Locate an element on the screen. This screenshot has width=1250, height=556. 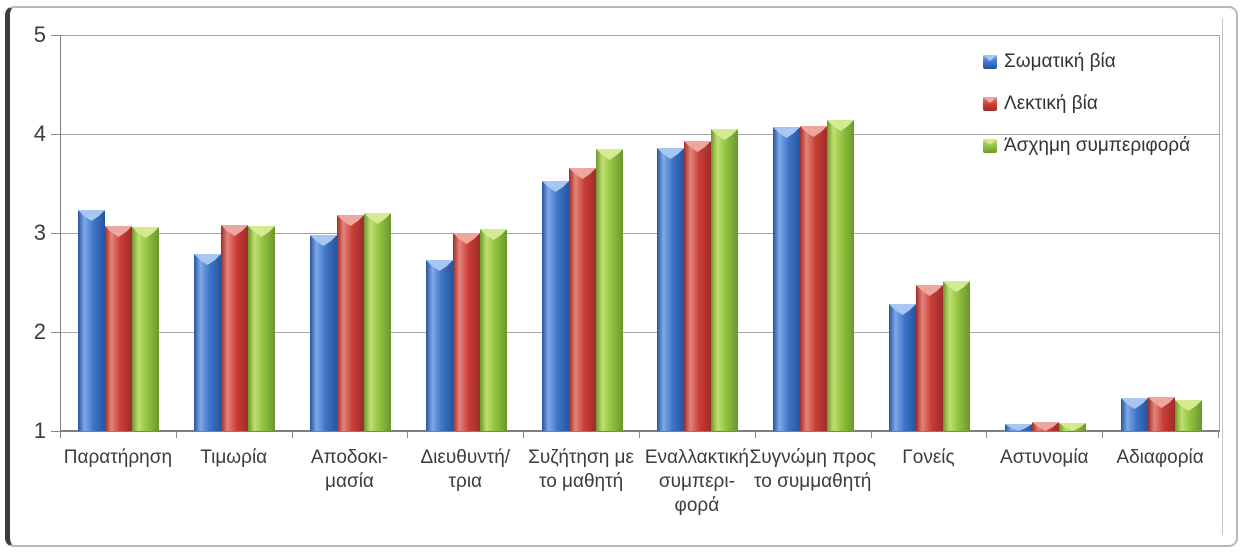
bar-Άσχημη συμπεριφορά-7 is located at coordinates (956, 356).